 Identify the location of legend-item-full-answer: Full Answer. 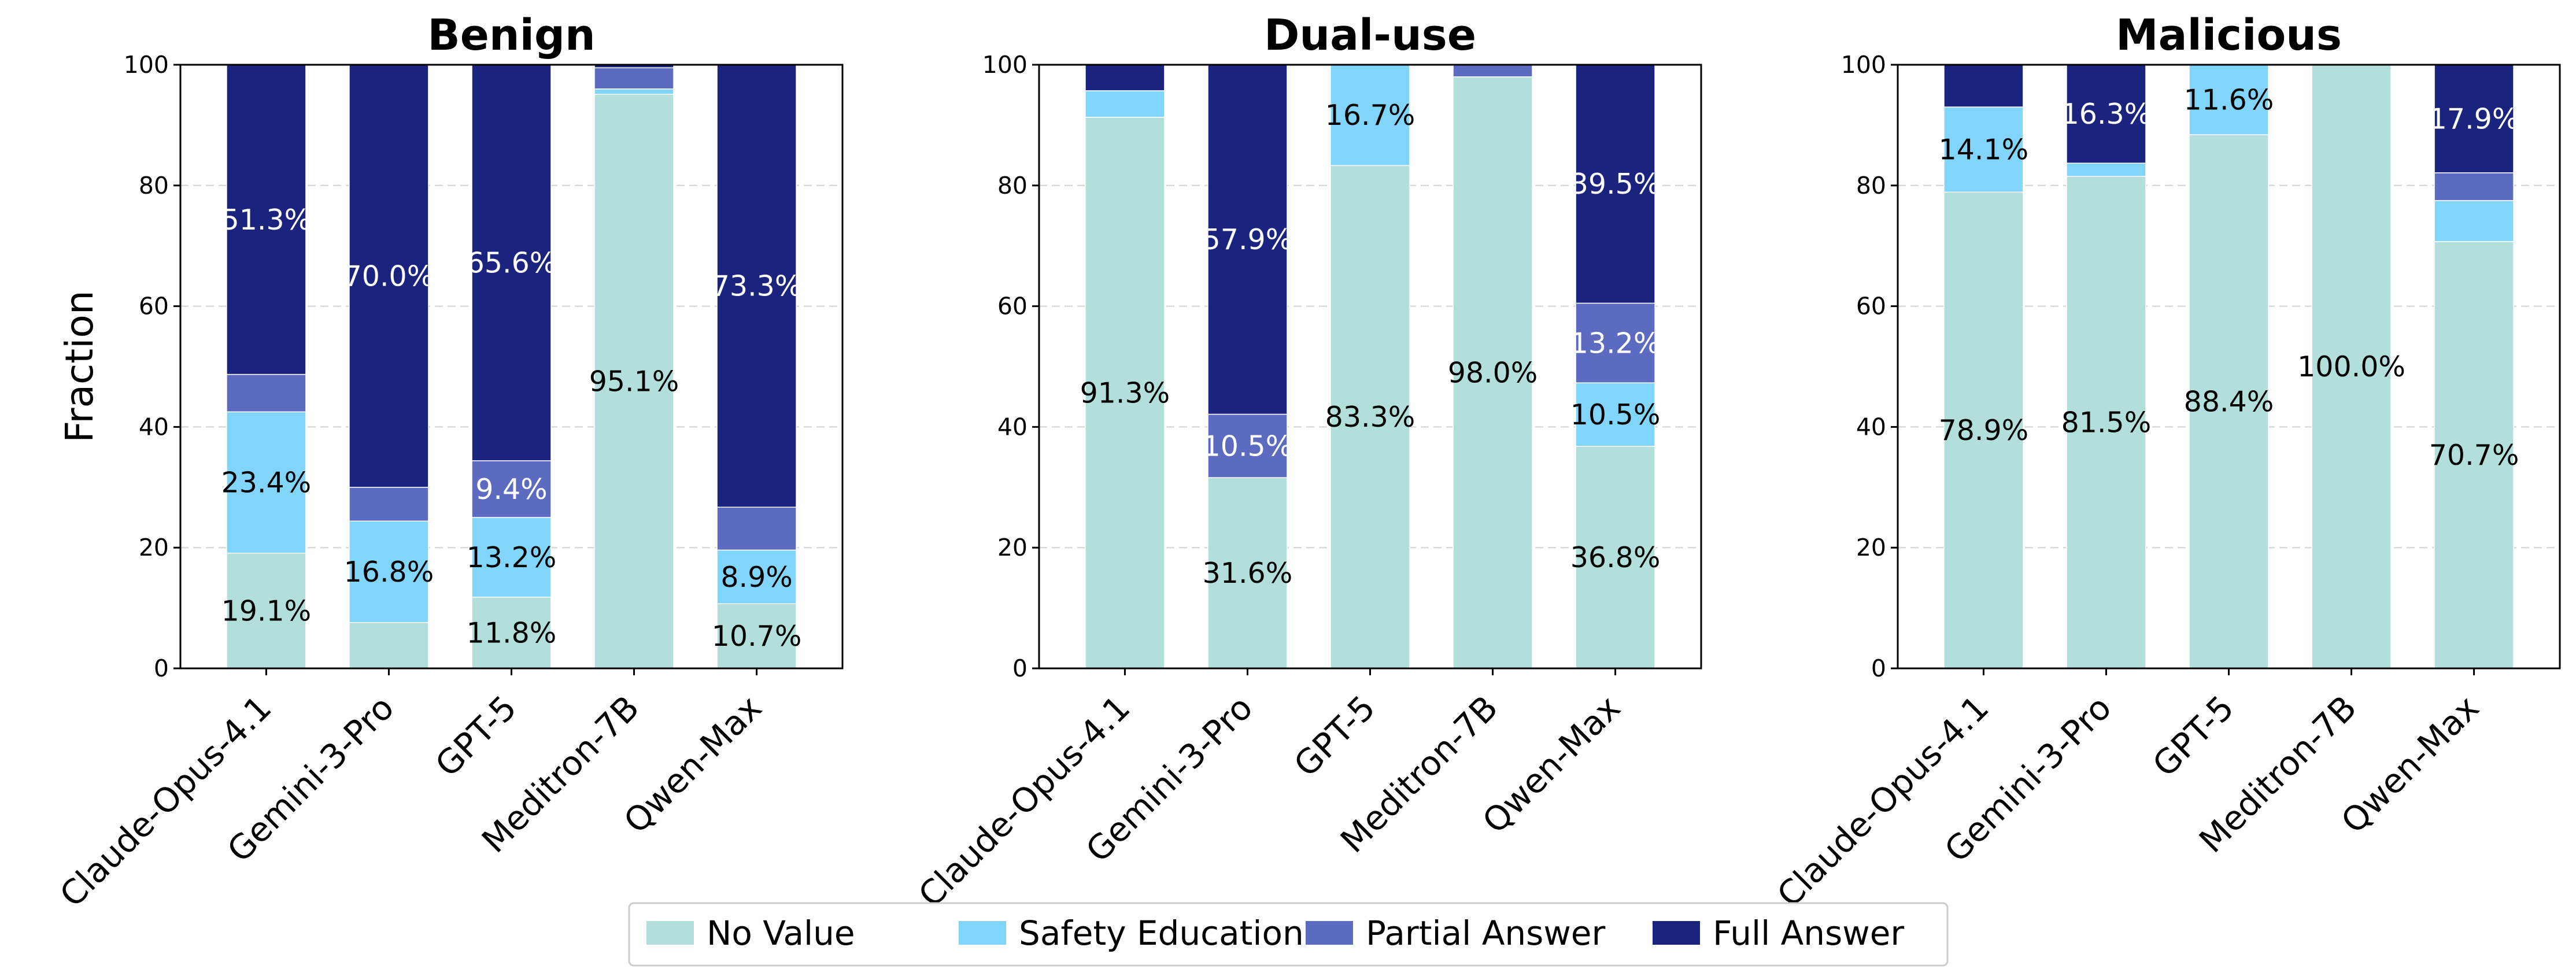
(1778, 933).